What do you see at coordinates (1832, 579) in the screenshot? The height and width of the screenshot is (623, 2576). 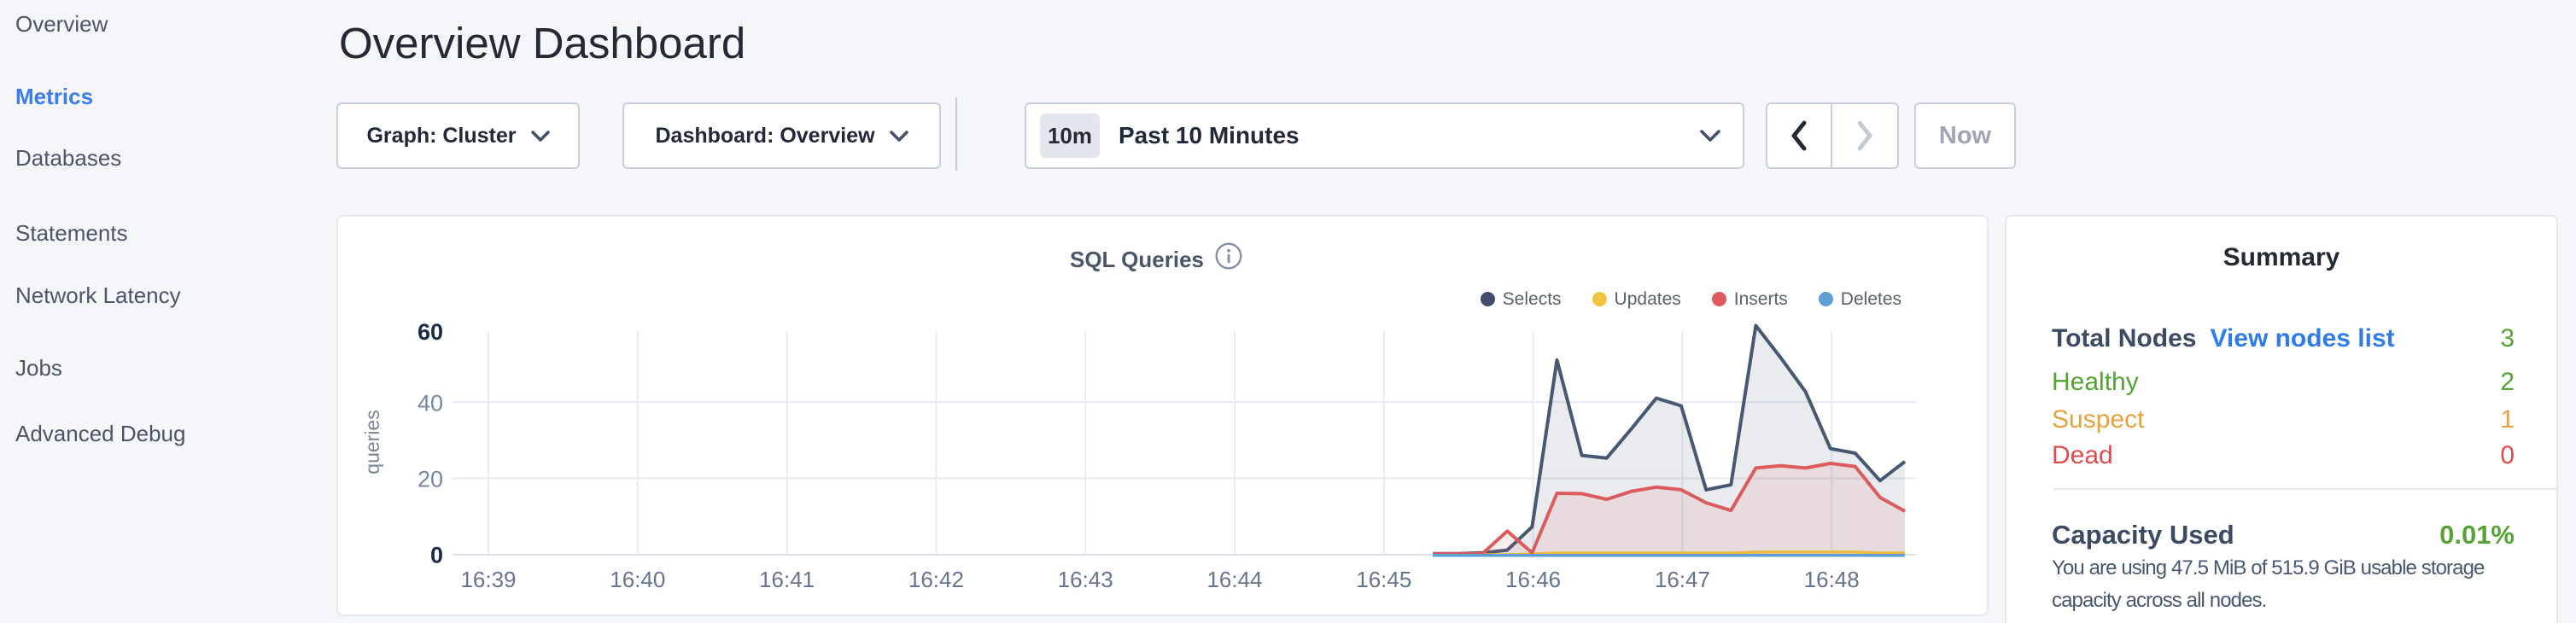 I see `svg-text: 16:48` at bounding box center [1832, 579].